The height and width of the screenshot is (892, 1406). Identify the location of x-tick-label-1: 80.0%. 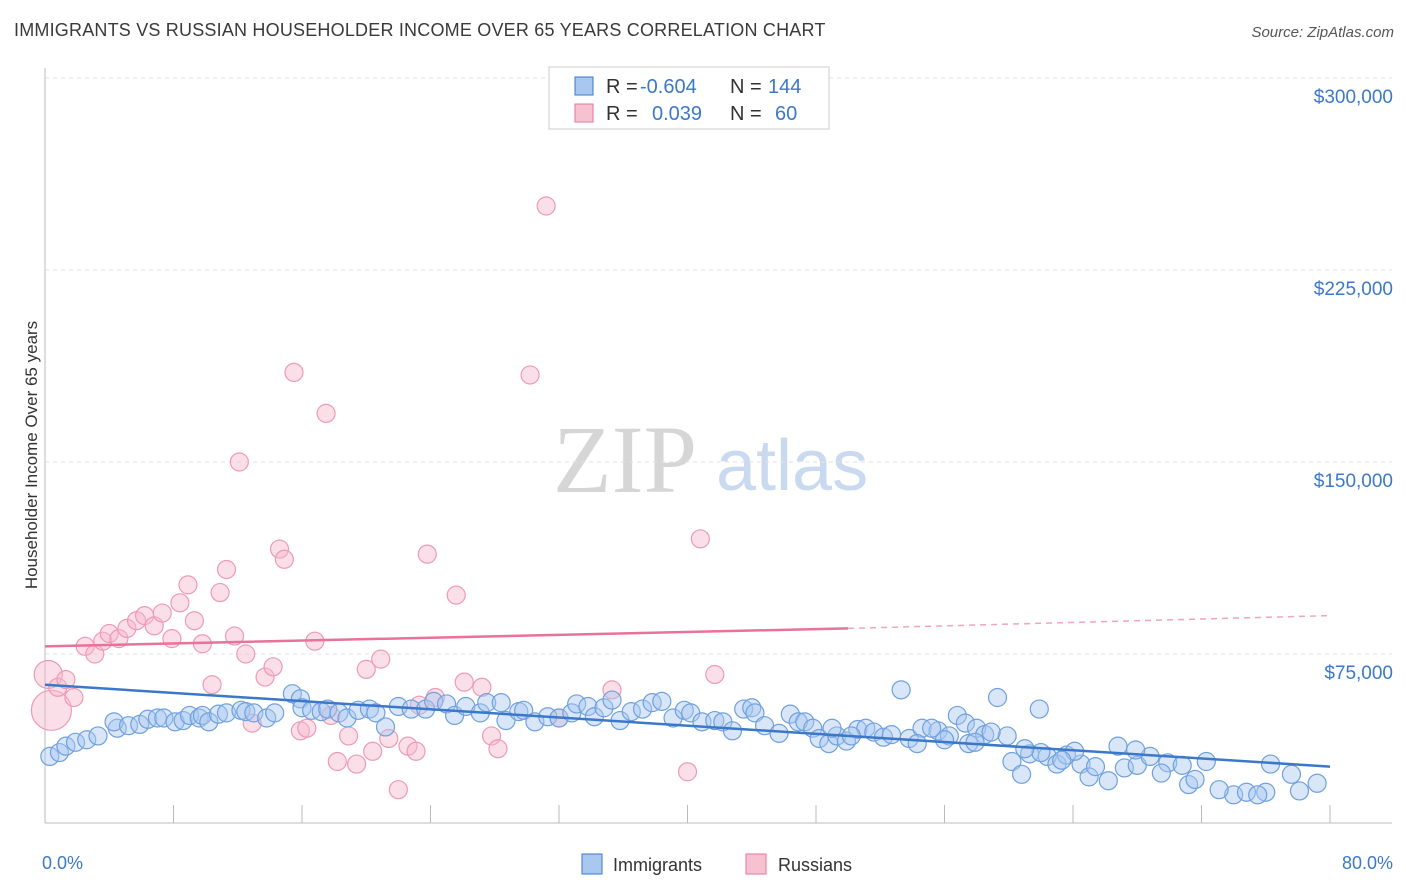
(1367, 863).